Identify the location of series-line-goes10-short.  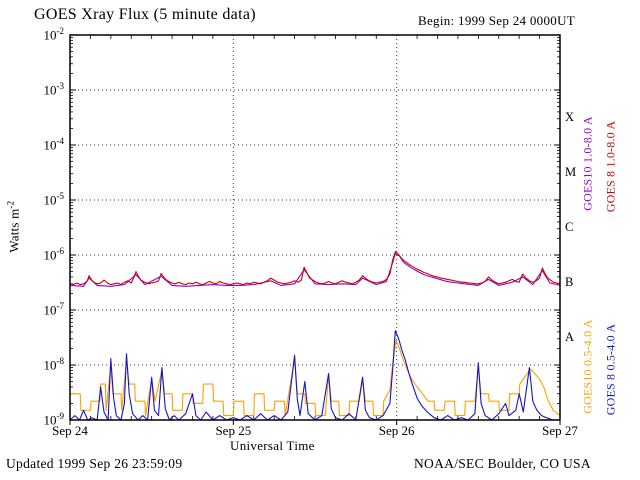
(315, 378).